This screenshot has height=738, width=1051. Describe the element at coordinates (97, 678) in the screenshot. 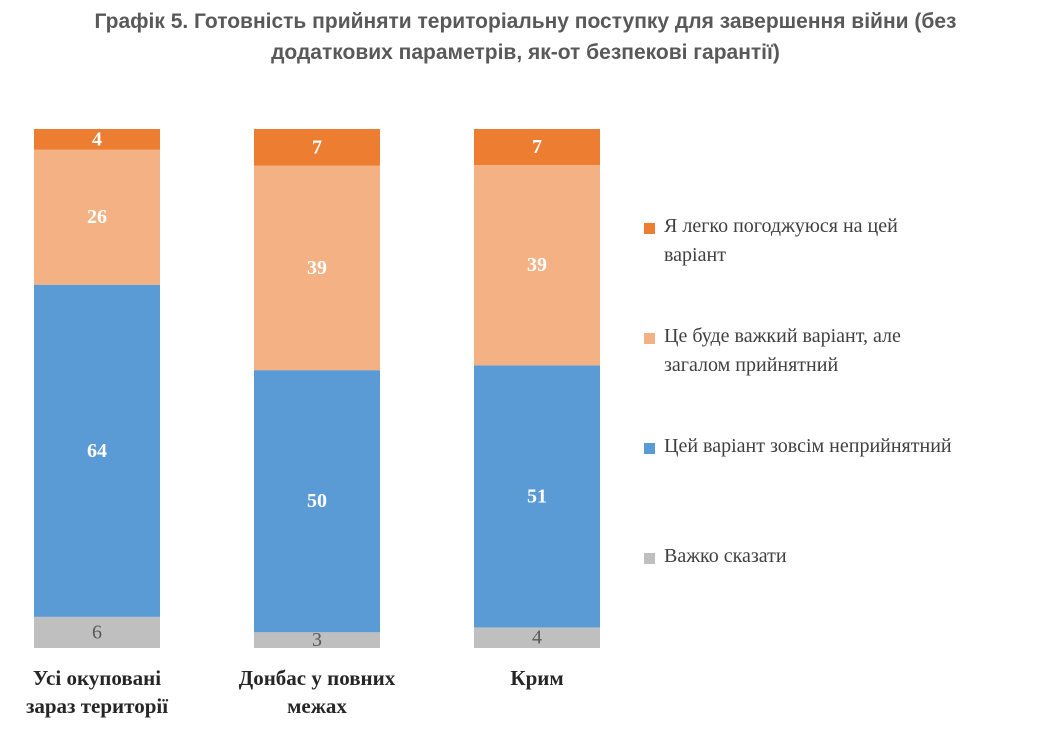

I see `category-label-line: Усі окуповані` at that location.